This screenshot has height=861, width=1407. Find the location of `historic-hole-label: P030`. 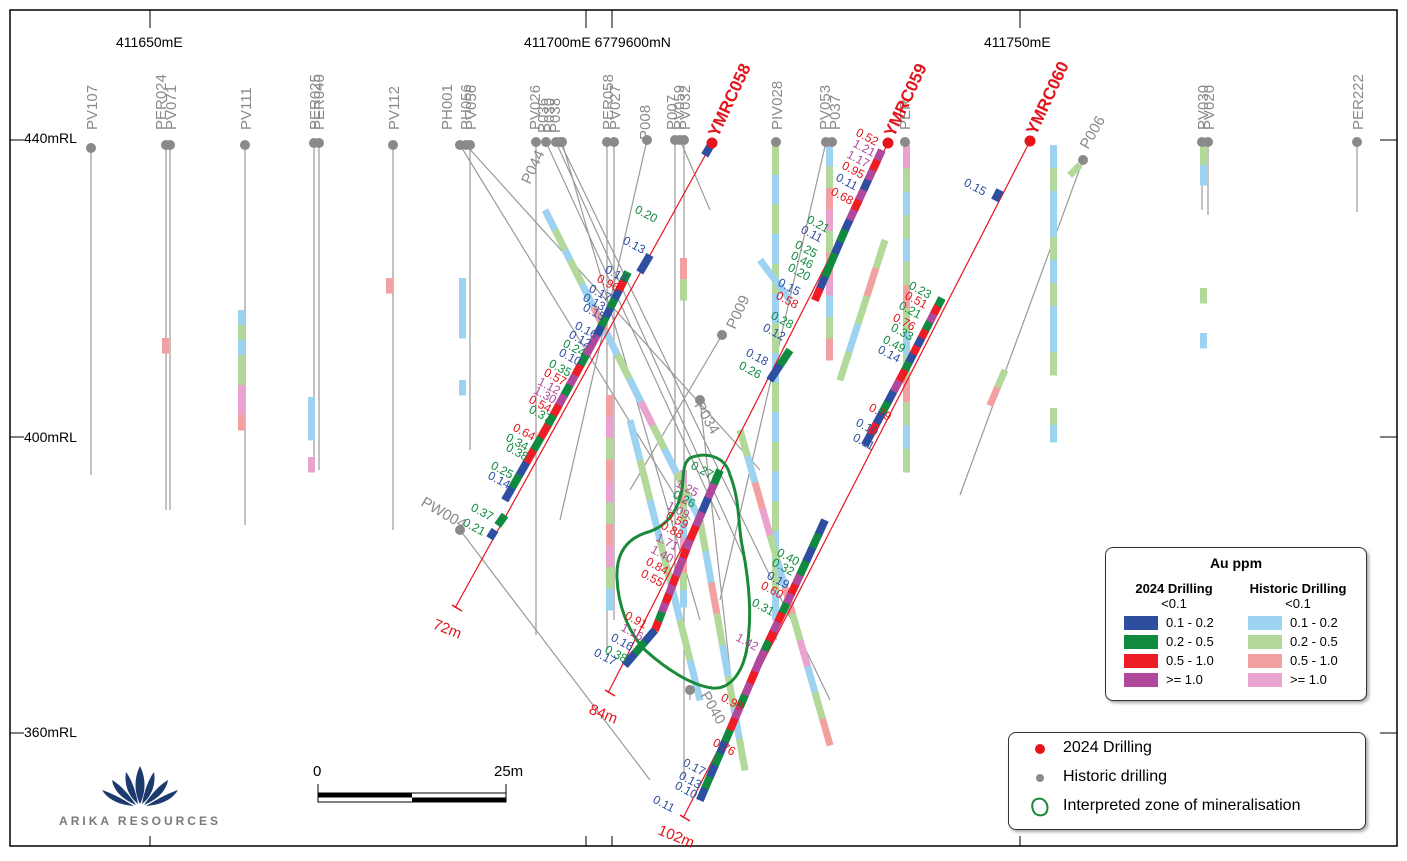

historic-hole-label: P030 is located at coordinates (549, 115).